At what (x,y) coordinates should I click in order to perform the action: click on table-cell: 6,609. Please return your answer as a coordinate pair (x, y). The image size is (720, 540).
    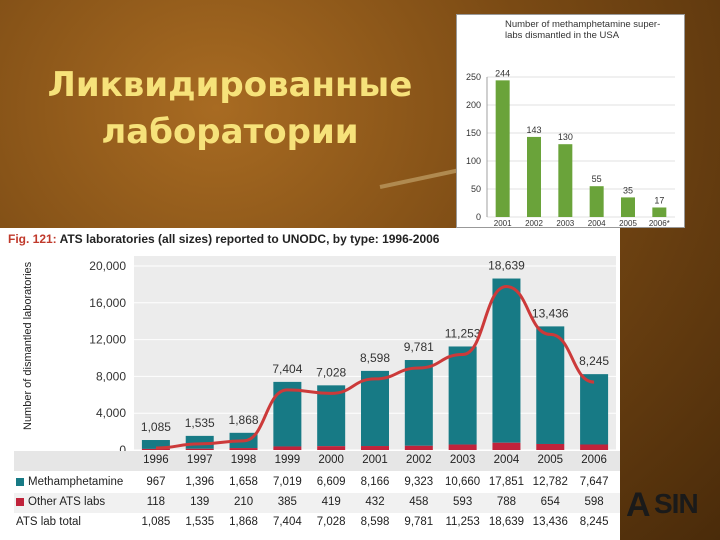
    Looking at the image, I should click on (331, 482).